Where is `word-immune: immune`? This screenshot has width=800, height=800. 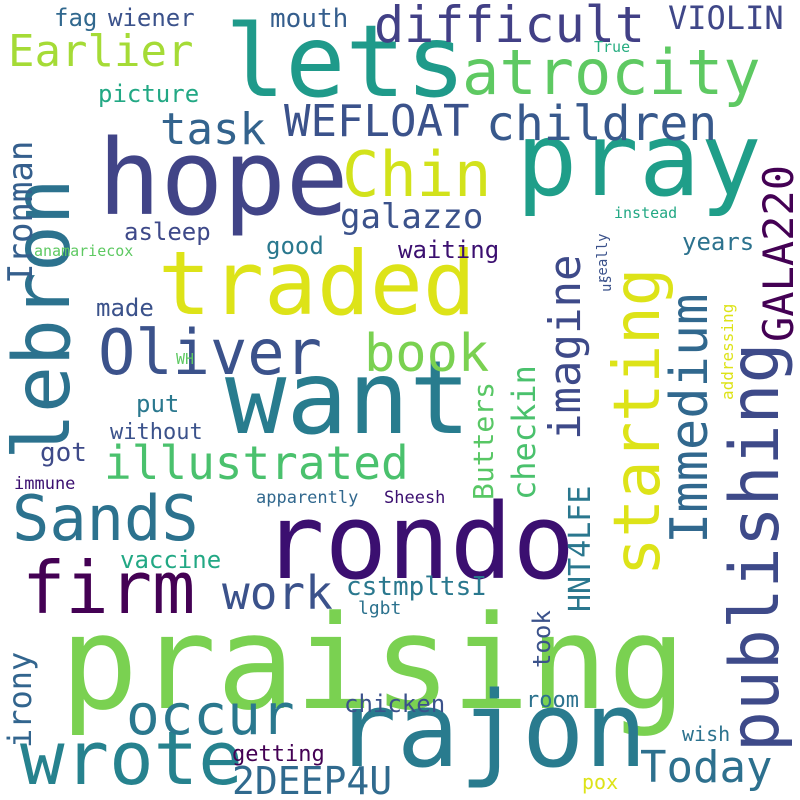
word-immune: immune is located at coordinates (45, 484).